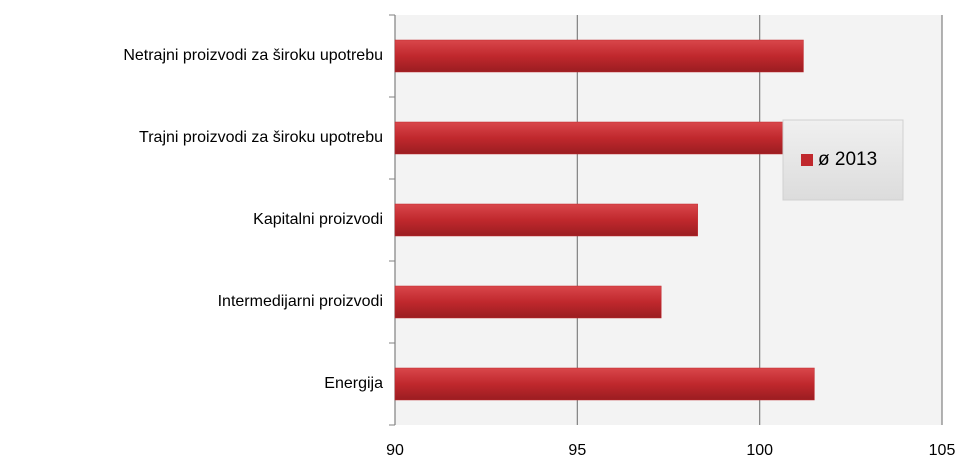  Describe the element at coordinates (395, 450) in the screenshot. I see `x-tick-label: 90` at that location.